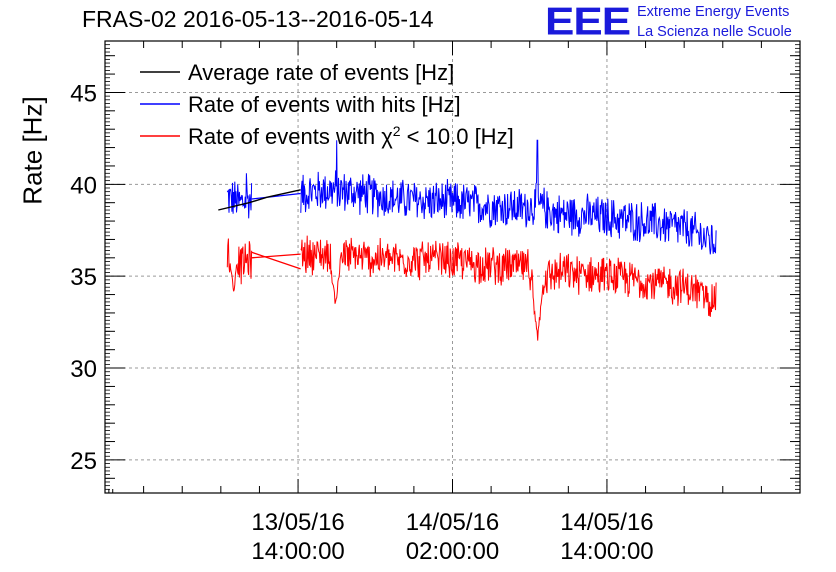 This screenshot has width=836, height=572. What do you see at coordinates (321, 72) in the screenshot?
I see `legend-label: Average rate of events [Hz]` at bounding box center [321, 72].